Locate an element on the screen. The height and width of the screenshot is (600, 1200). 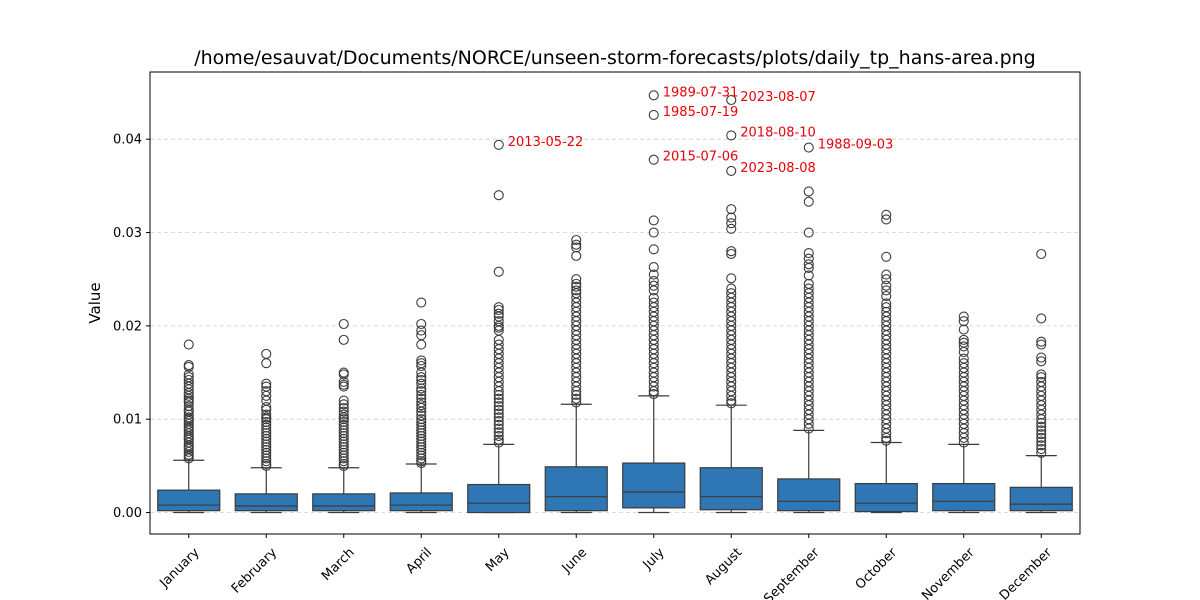
x-tick-label: November is located at coordinates (948, 572).